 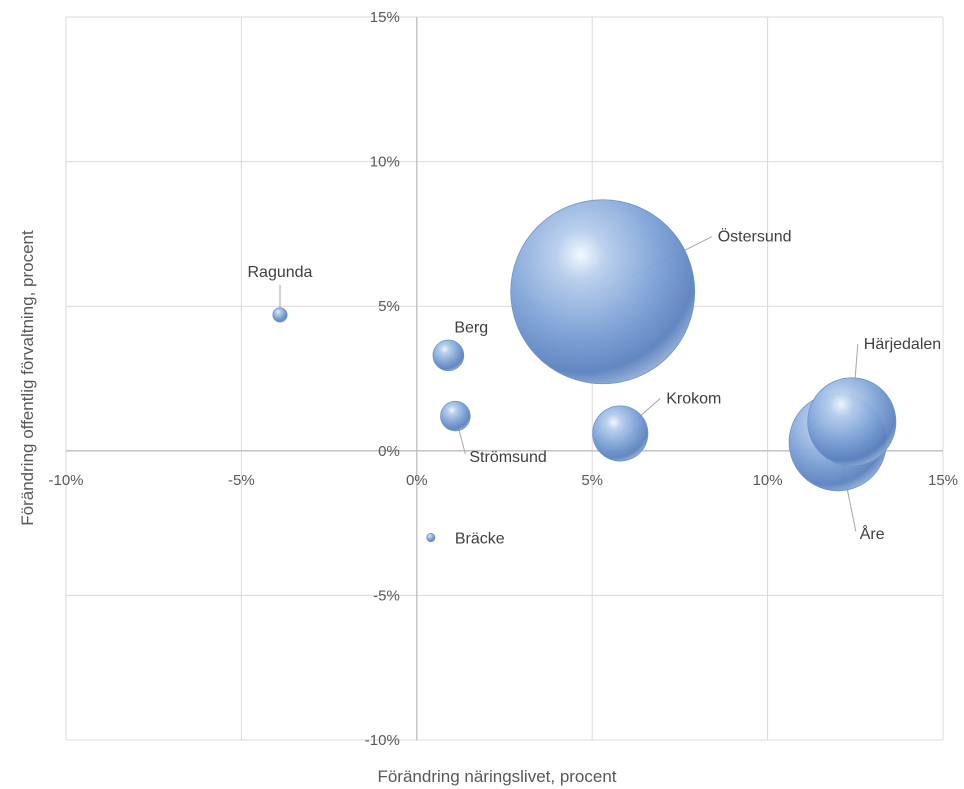 What do you see at coordinates (693, 398) in the screenshot?
I see `bubble-label-krokom: Krokom` at bounding box center [693, 398].